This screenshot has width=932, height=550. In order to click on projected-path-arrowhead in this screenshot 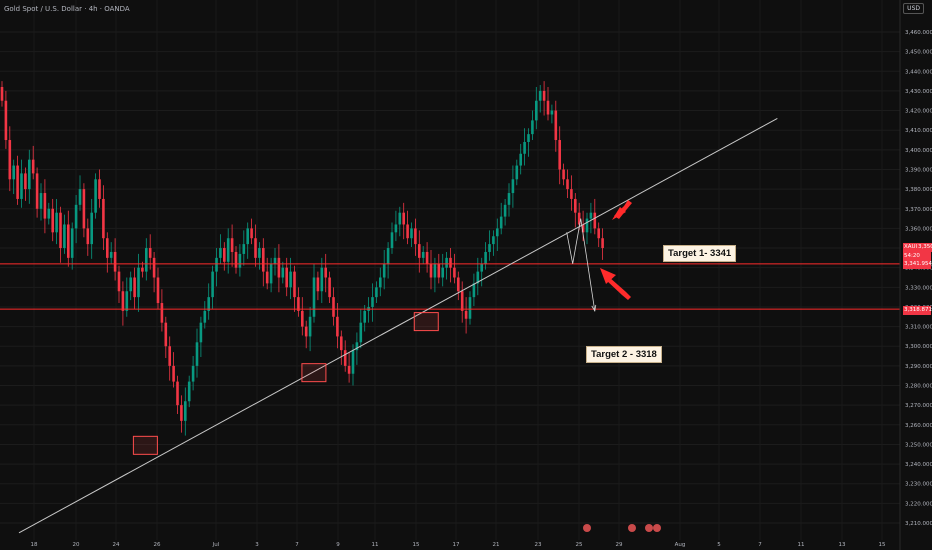, I will do `click(594, 308)`.